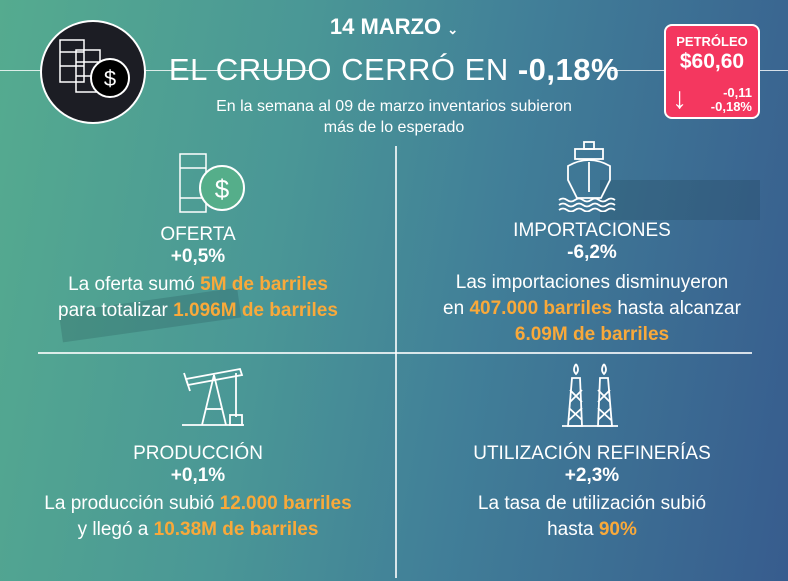  I want to click on subtitle-line: más de lo esperado, so click(394, 127).